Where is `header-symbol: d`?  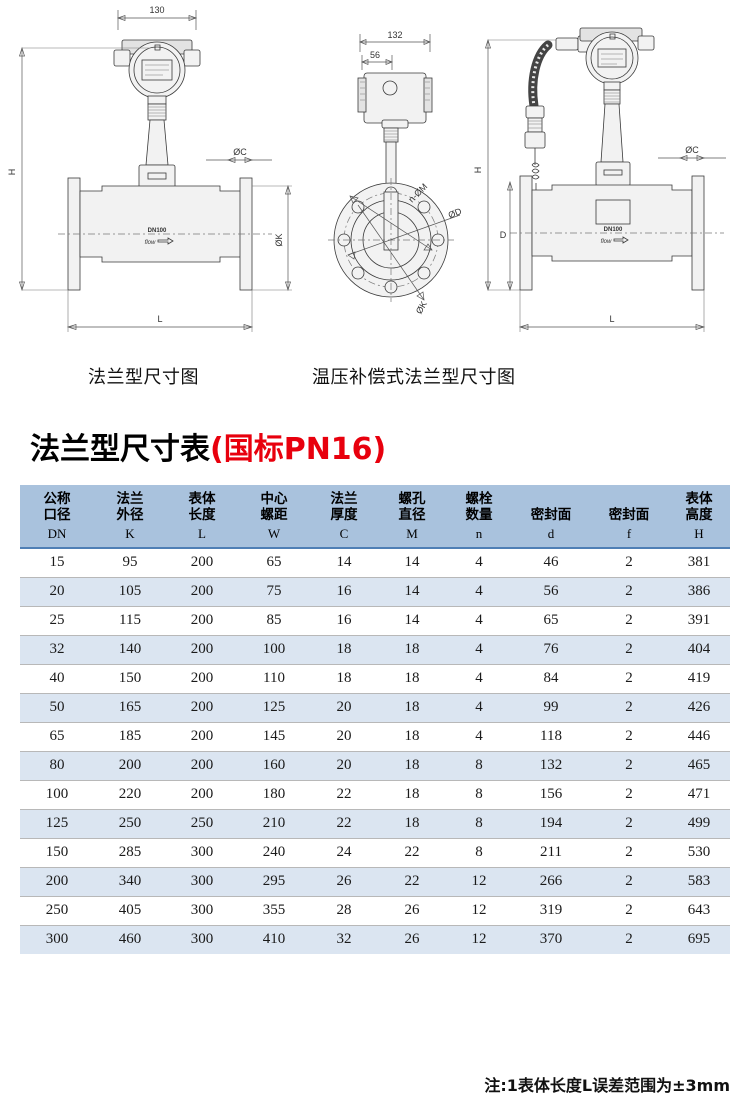 header-symbol: d is located at coordinates (551, 533).